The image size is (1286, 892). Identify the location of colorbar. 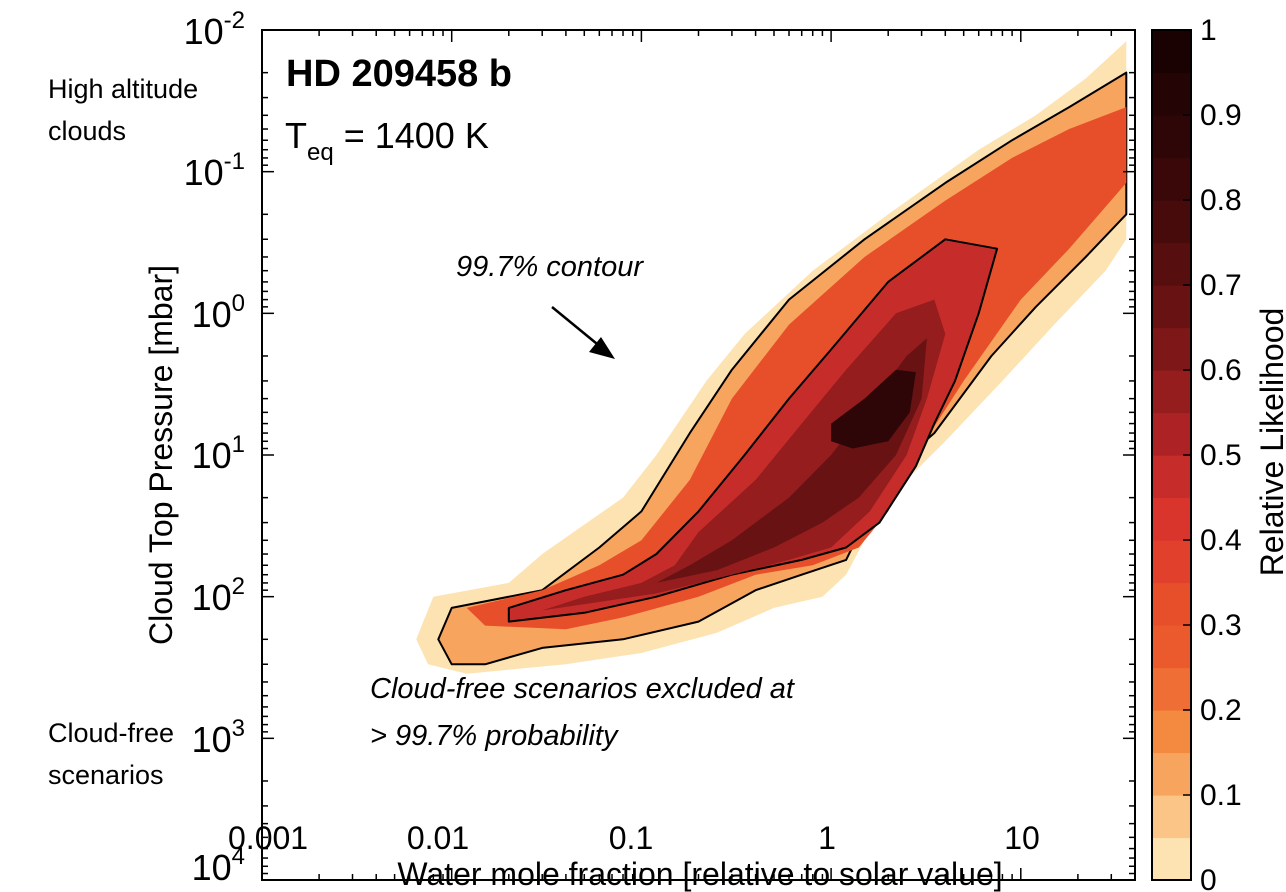
(1171, 455).